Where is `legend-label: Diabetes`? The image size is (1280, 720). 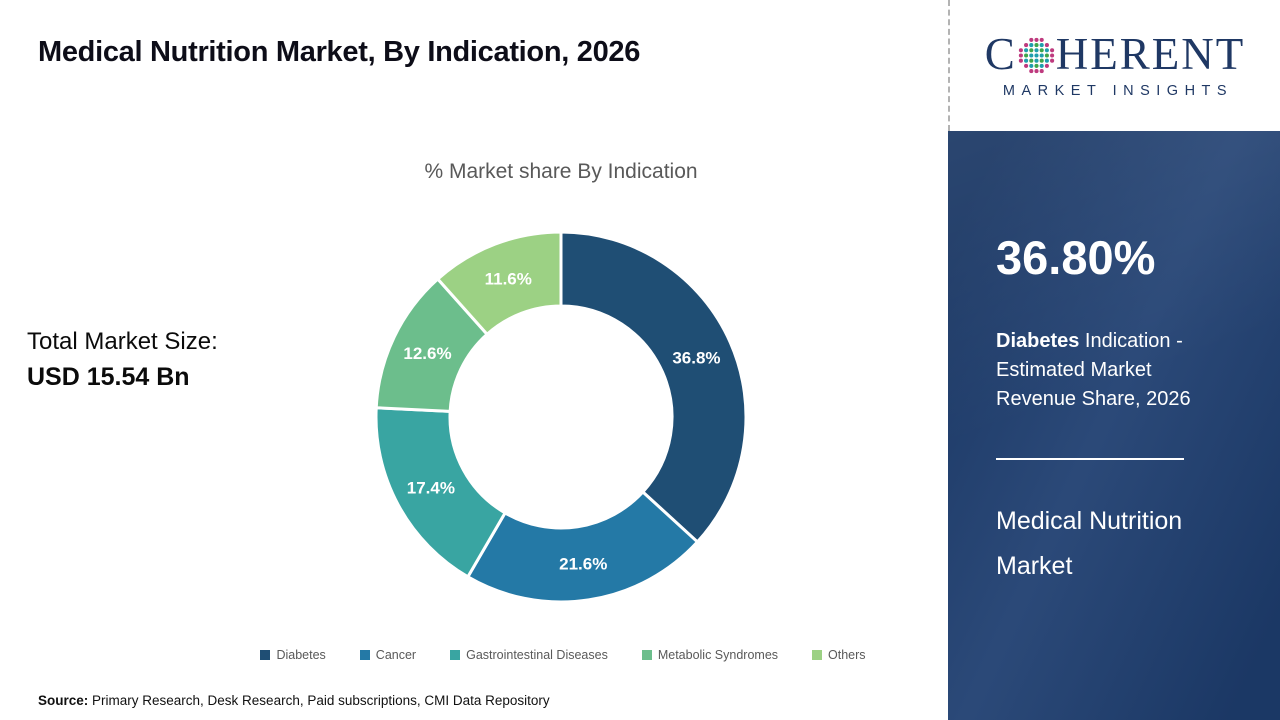 legend-label: Diabetes is located at coordinates (301, 655).